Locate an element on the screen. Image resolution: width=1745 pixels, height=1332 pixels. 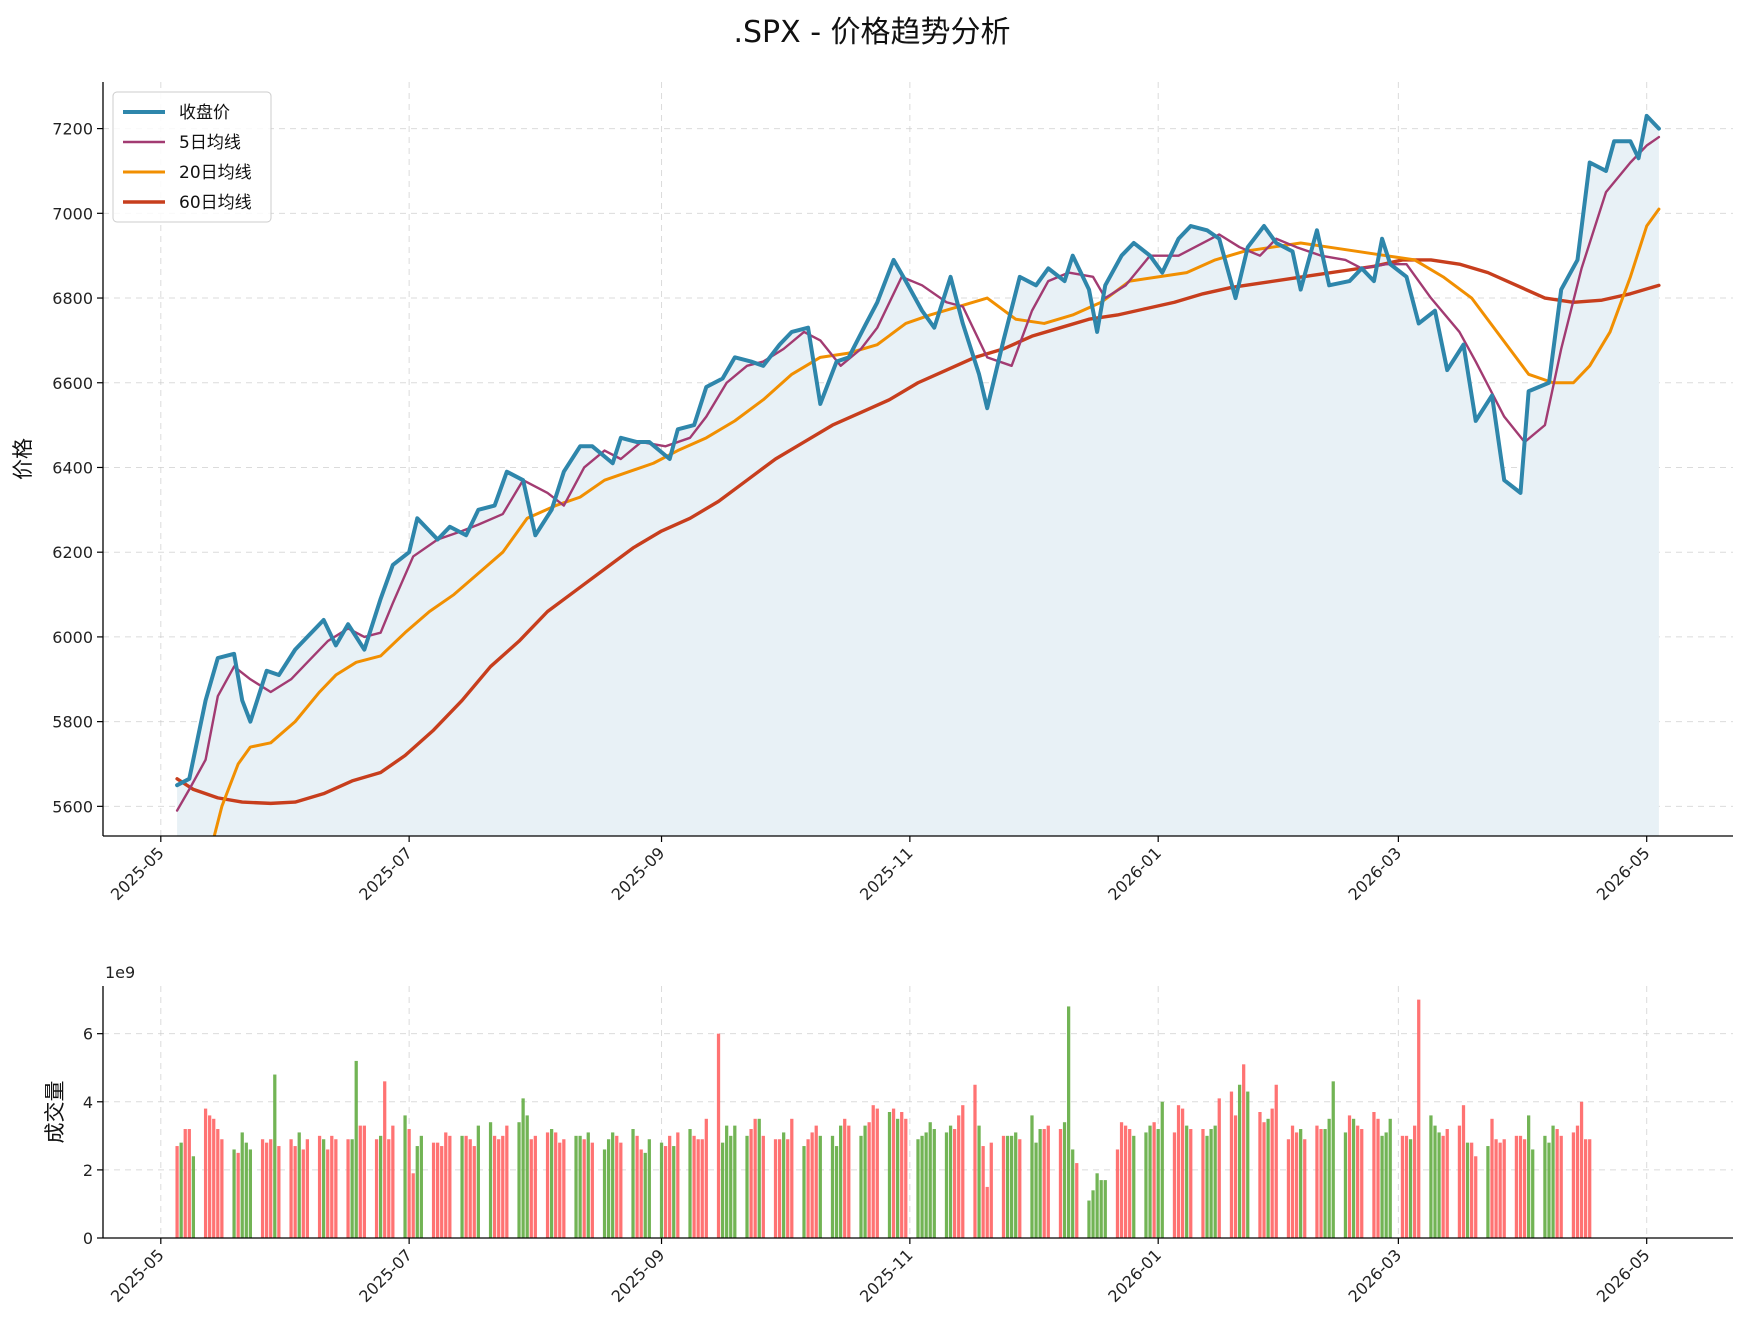
price-y-tick-label: 7200 is located at coordinates (72, 129).